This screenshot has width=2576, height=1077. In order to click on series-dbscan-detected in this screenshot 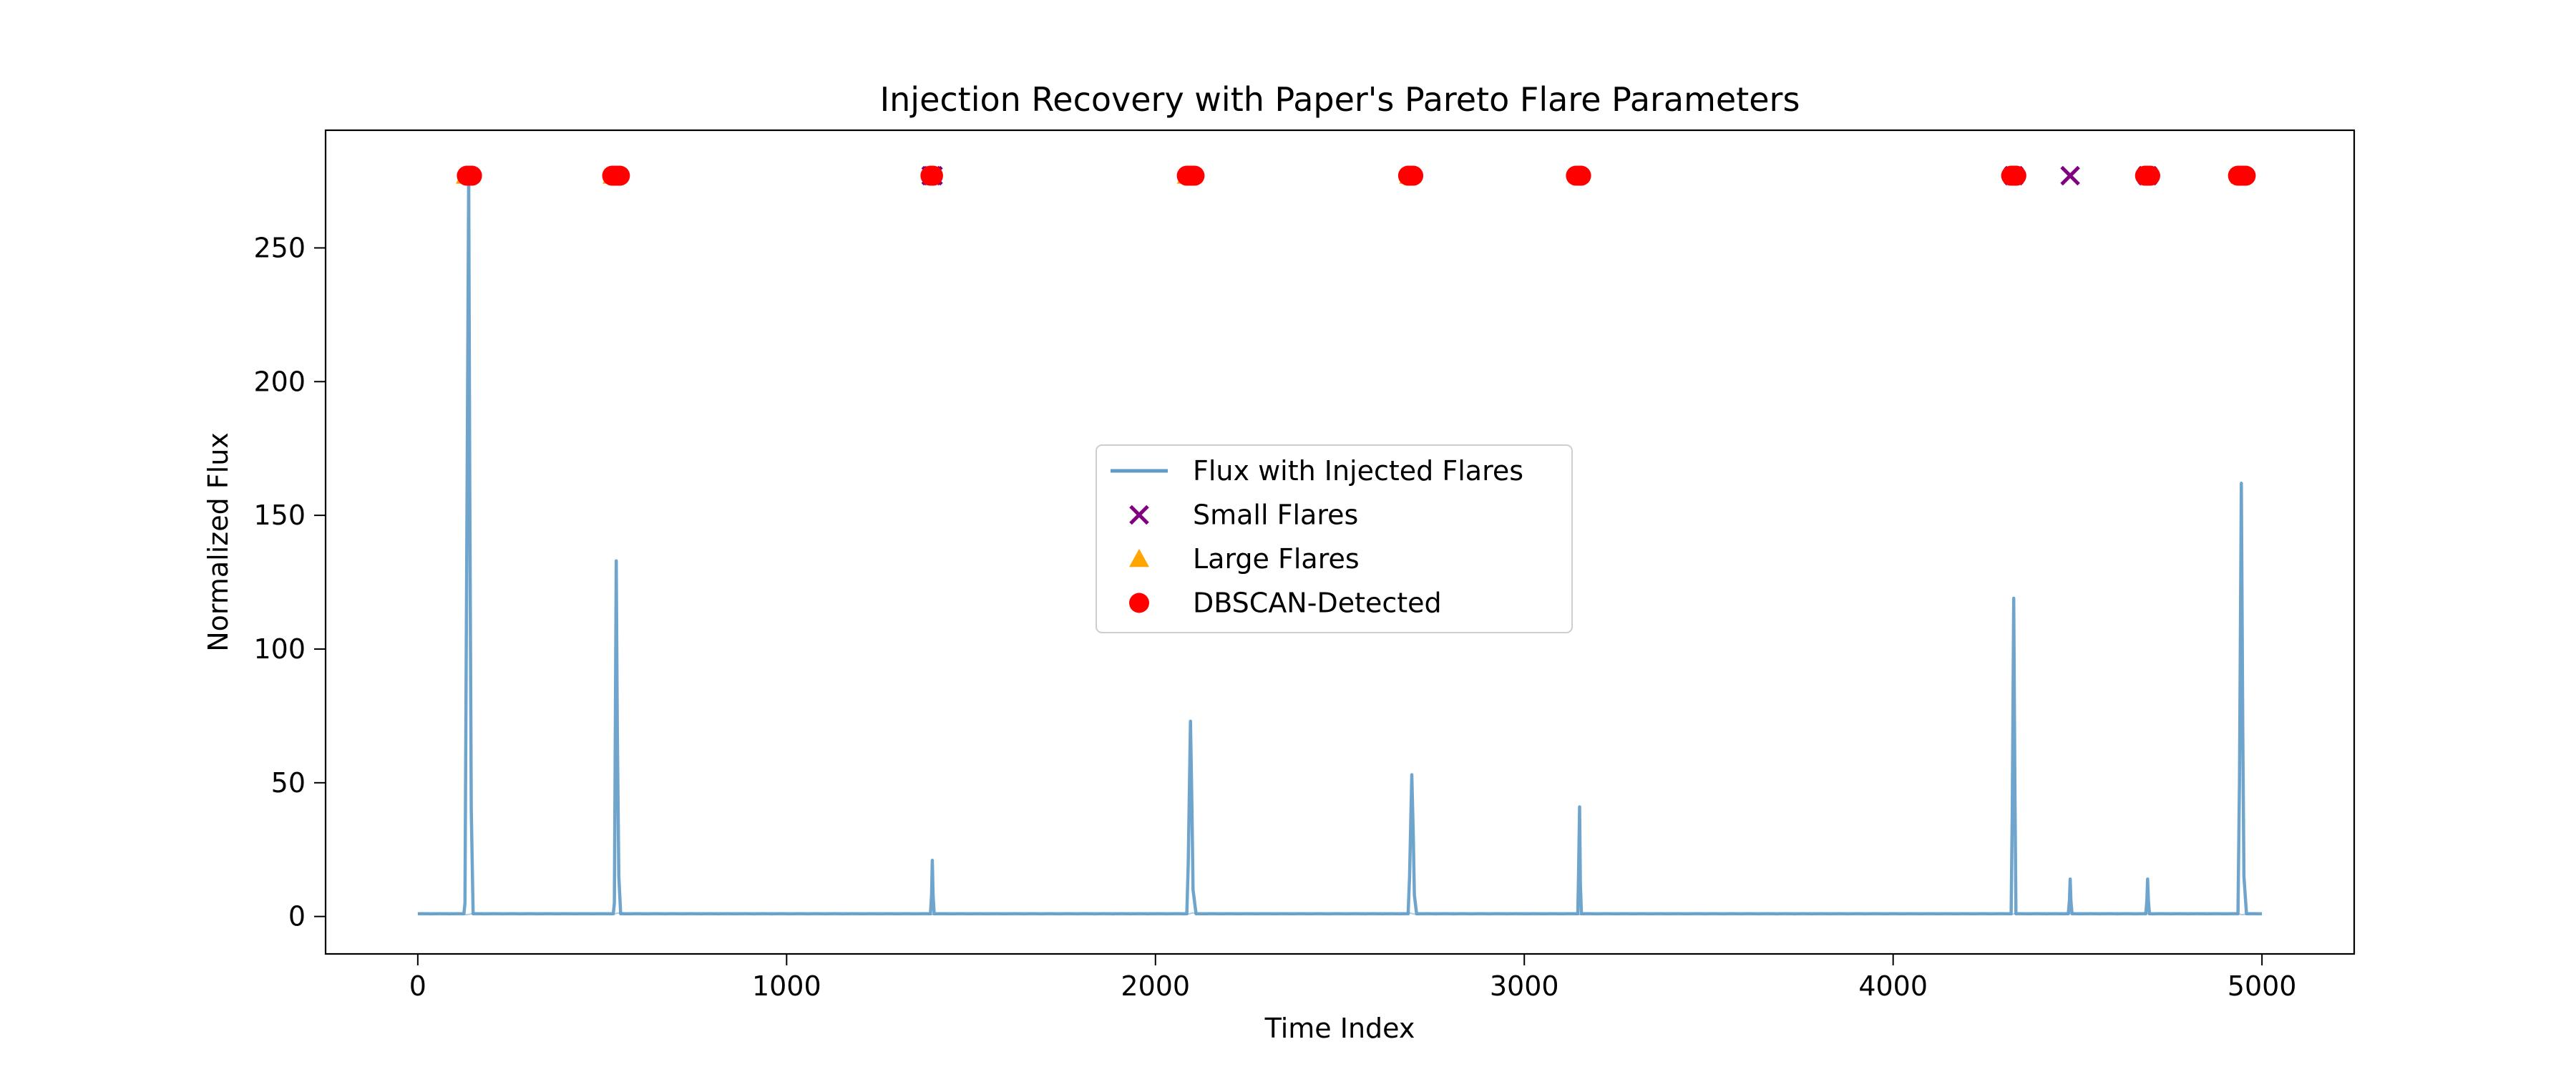, I will do `click(1356, 175)`.